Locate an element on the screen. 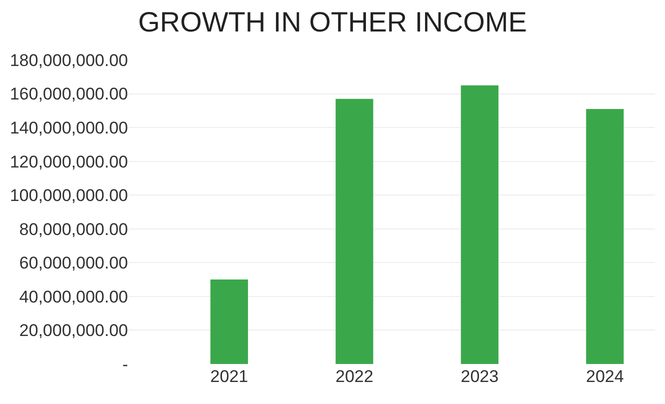 The height and width of the screenshot is (404, 665). y-tick-label: 100,000,000.00 is located at coordinates (69, 196).